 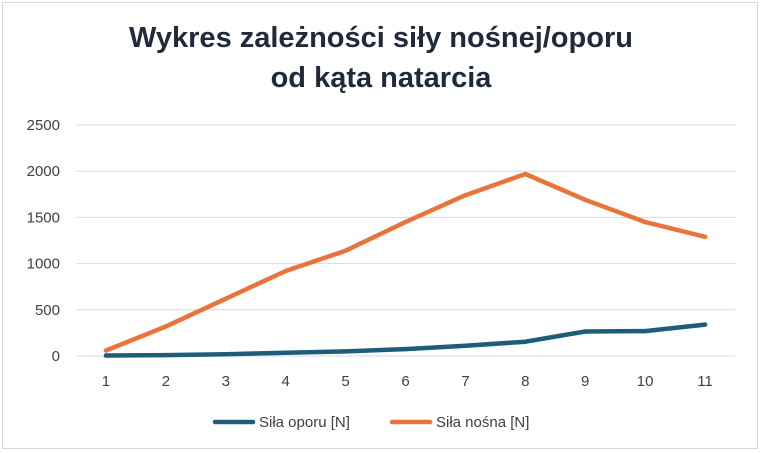 I want to click on x-tick-label: 8, so click(x=525, y=381).